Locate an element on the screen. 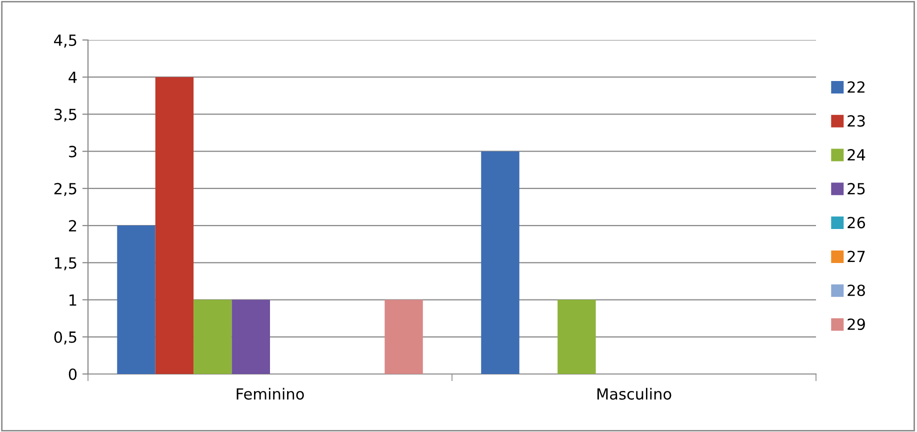 The image size is (917, 432). legend-label: 26 is located at coordinates (857, 222).